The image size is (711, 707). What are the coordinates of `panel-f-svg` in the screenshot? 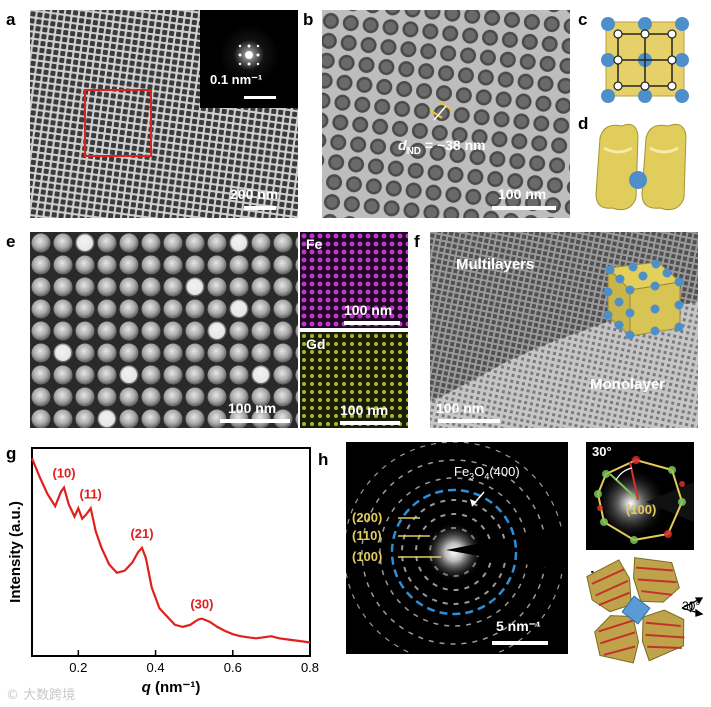 It's located at (564, 330).